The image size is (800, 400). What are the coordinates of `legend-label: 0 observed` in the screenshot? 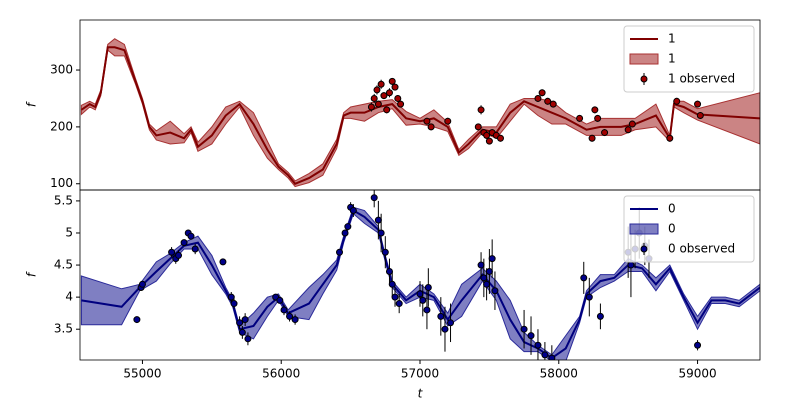 It's located at (701, 249).